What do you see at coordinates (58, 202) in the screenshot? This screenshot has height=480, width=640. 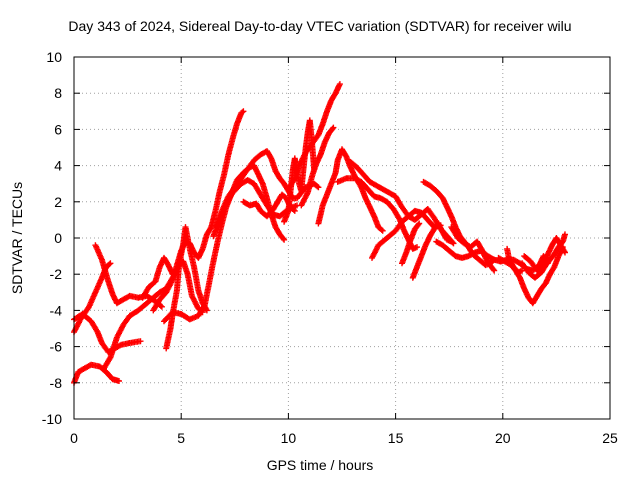 I see `y-tick-label: 2` at bounding box center [58, 202].